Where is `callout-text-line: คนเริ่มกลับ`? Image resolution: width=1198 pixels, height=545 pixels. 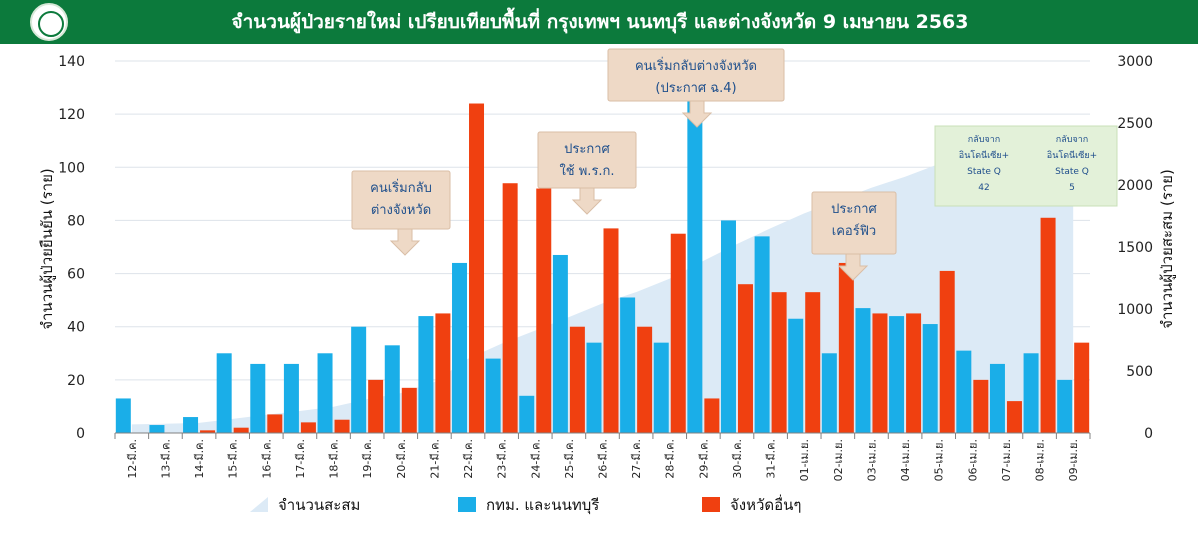 callout-text-line: คนเริ่มกลับ is located at coordinates (401, 187).